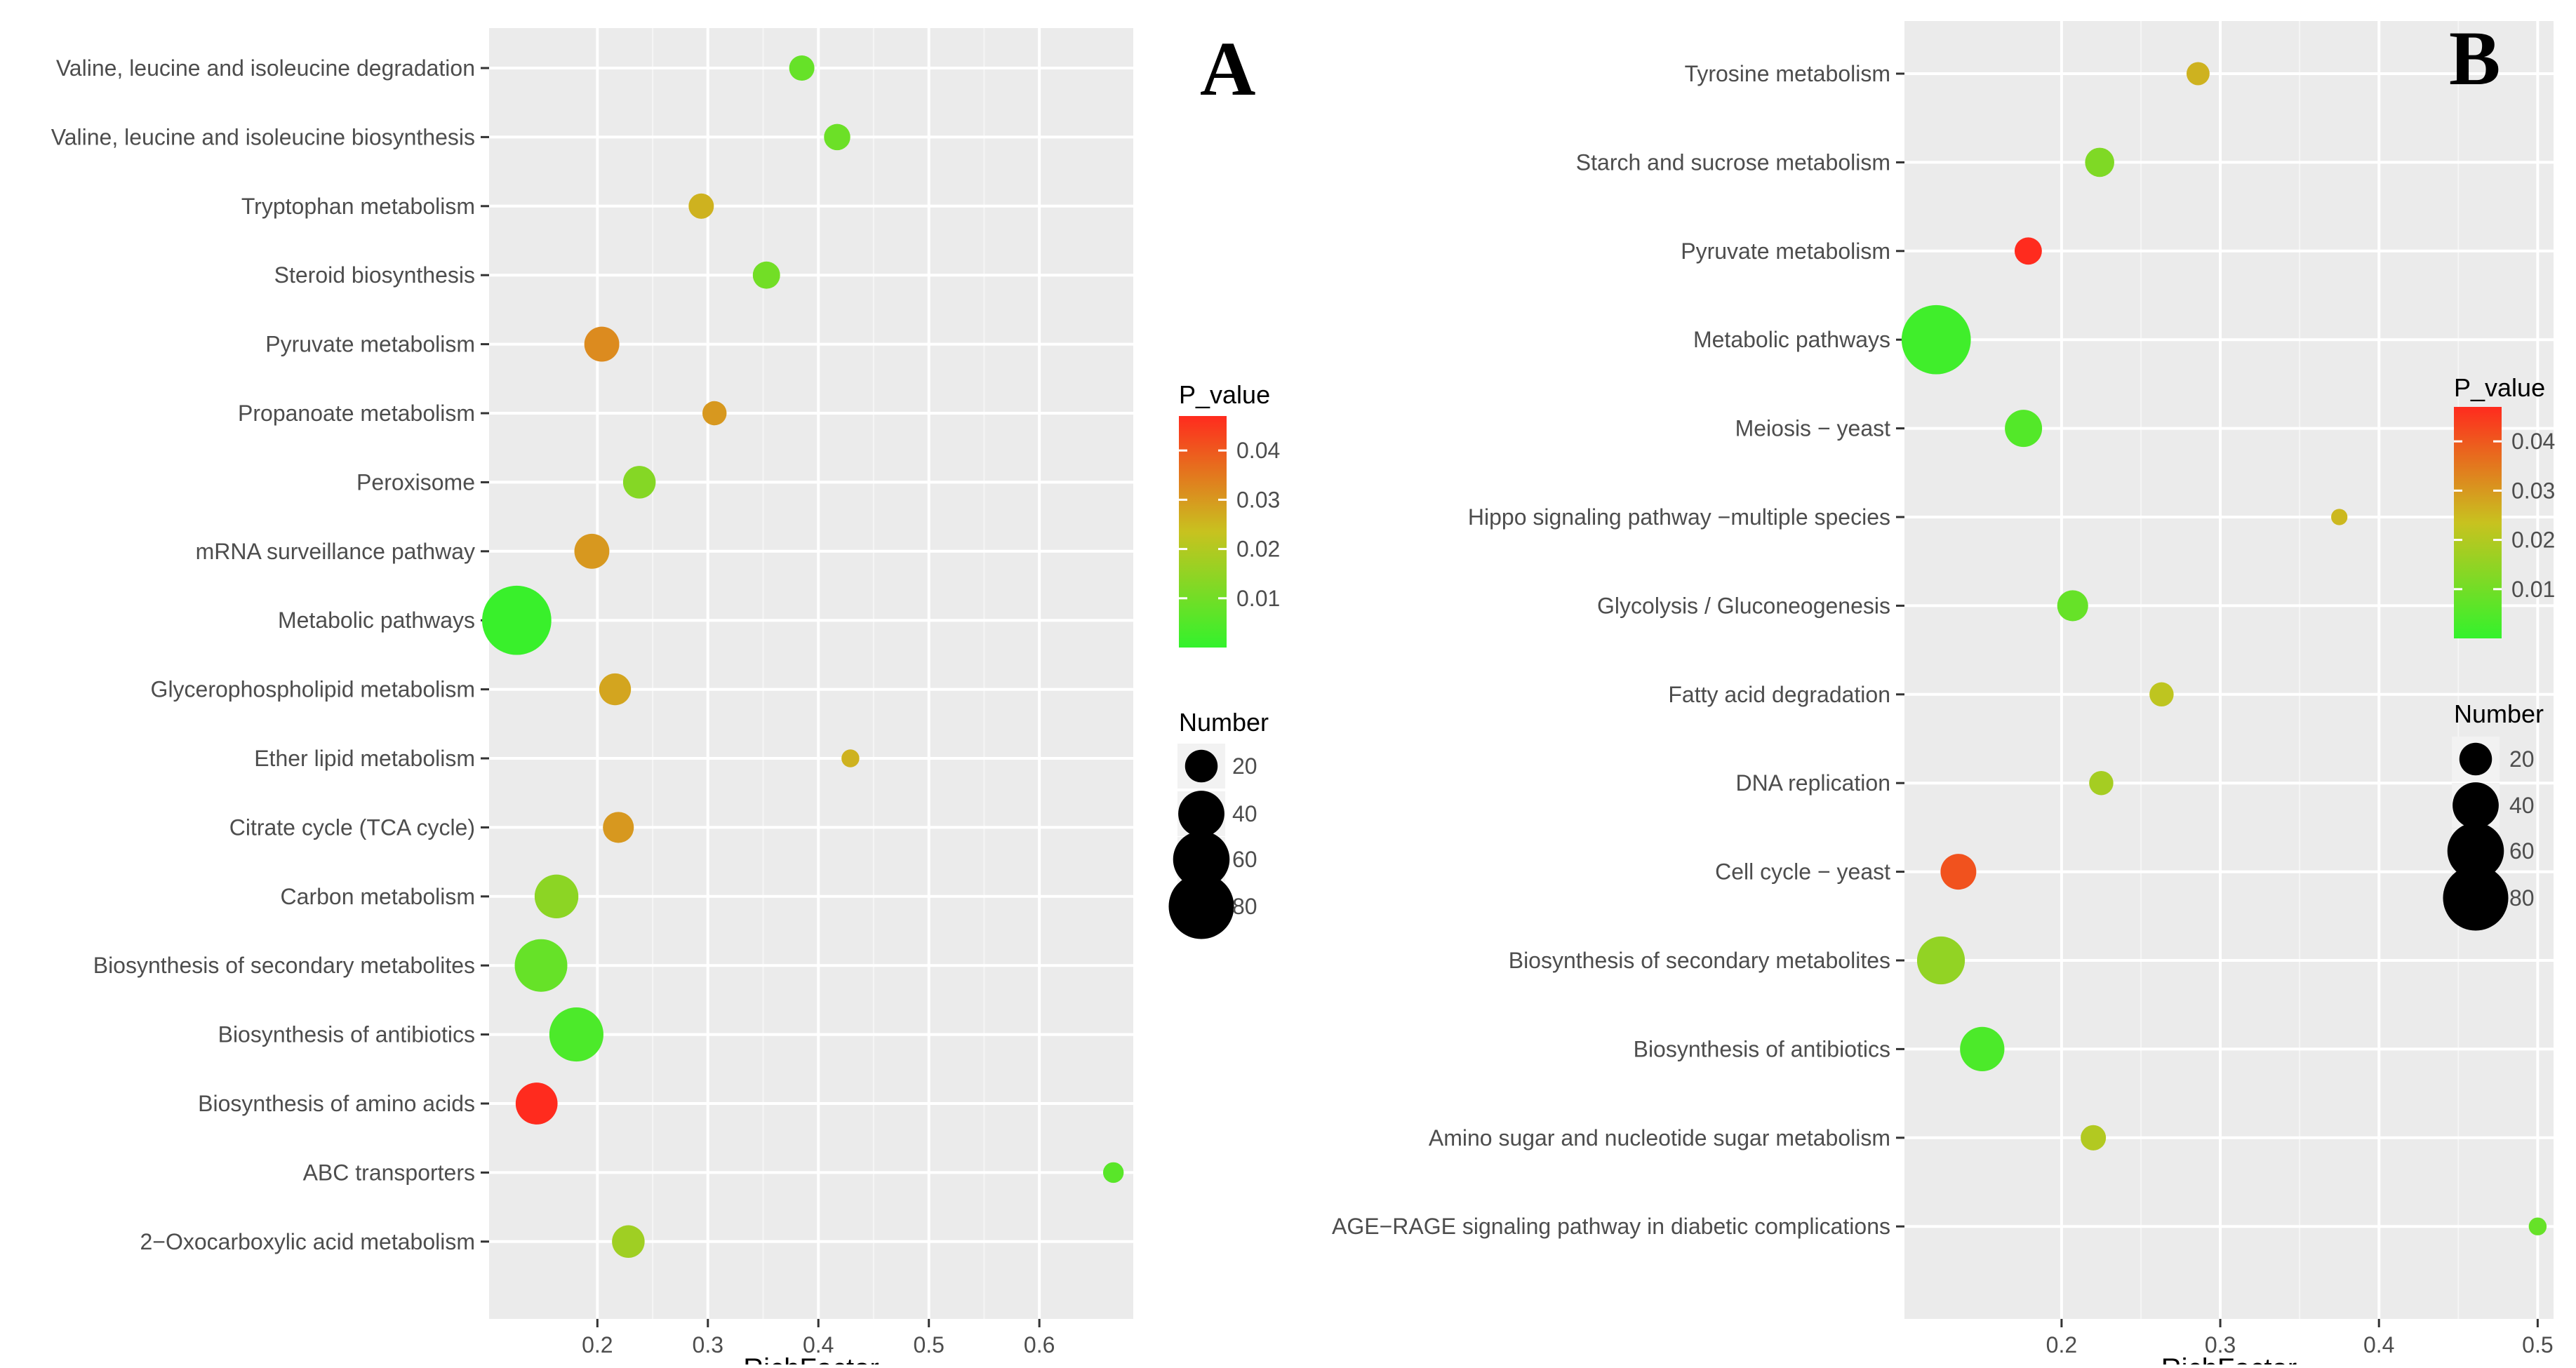  Describe the element at coordinates (336, 1104) in the screenshot. I see `y-tick-label: Biosynthesis of amino acids` at that location.